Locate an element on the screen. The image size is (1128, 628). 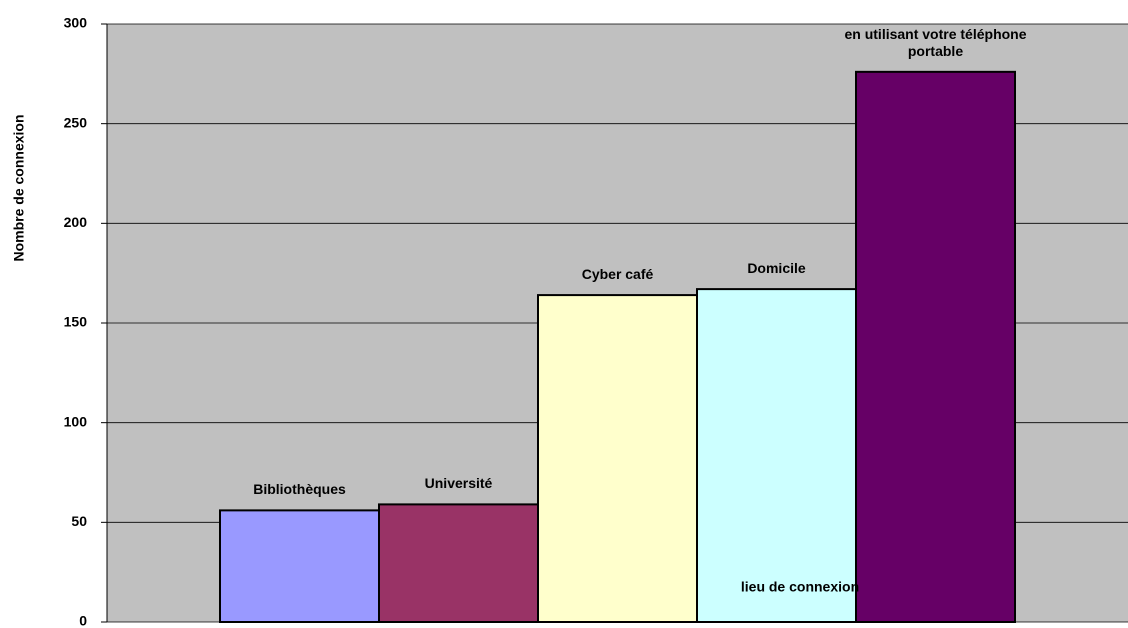
y-tick-label: 300 is located at coordinates (76, 23).